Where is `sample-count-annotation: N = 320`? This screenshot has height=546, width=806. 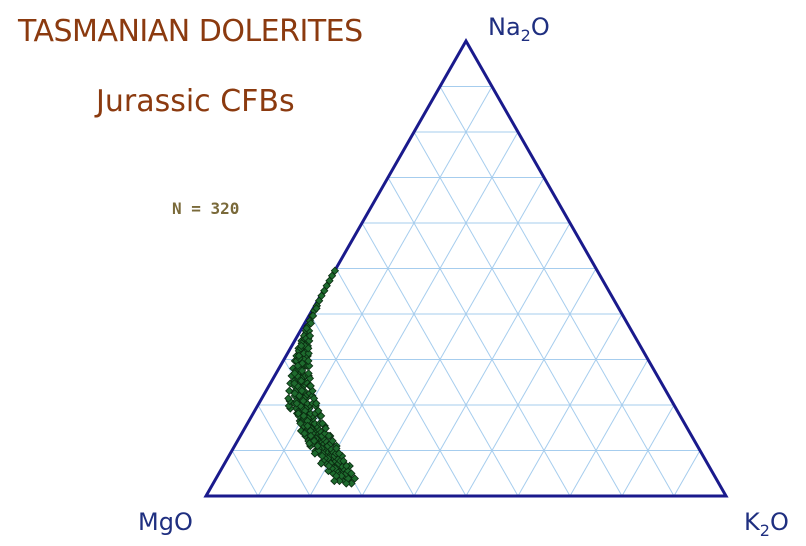
sample-count-annotation: N = 320 is located at coordinates (206, 208).